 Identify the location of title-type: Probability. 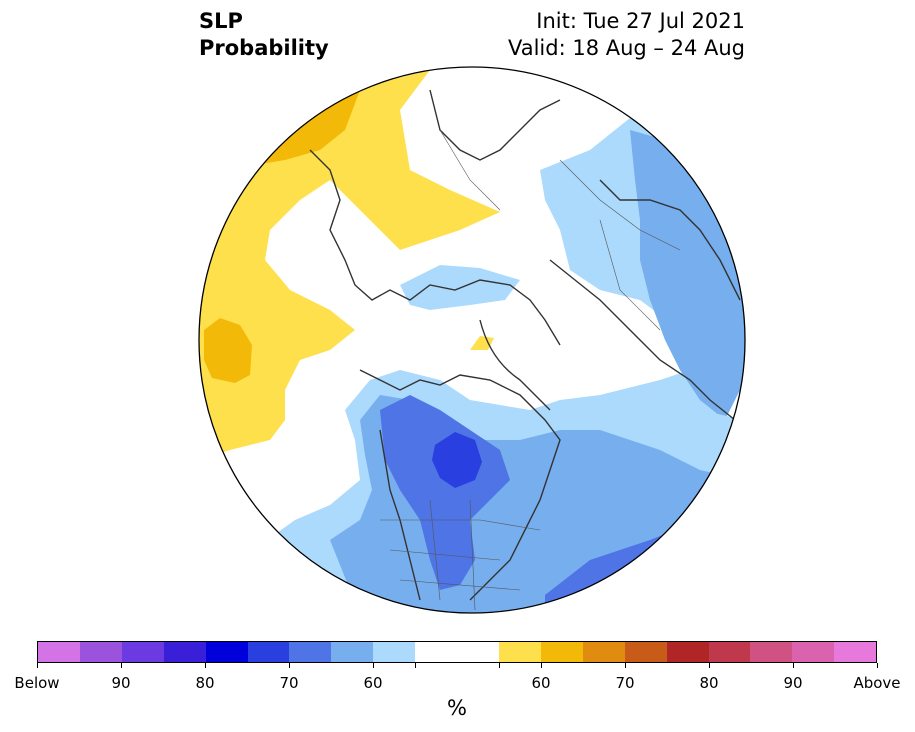
(264, 48).